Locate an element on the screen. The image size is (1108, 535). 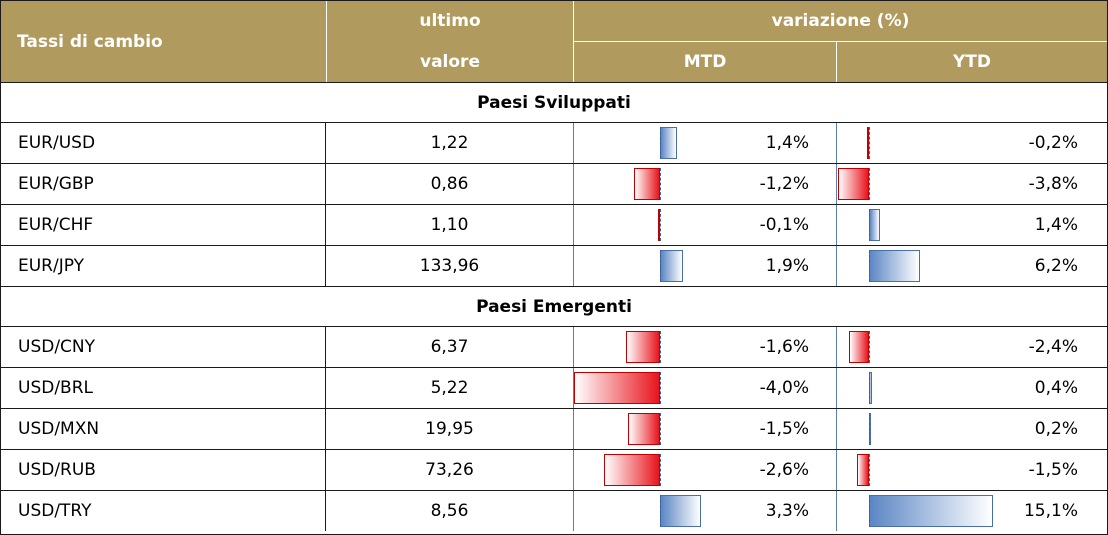
header-exchange-rates: Tassi di cambio is located at coordinates (90, 41).